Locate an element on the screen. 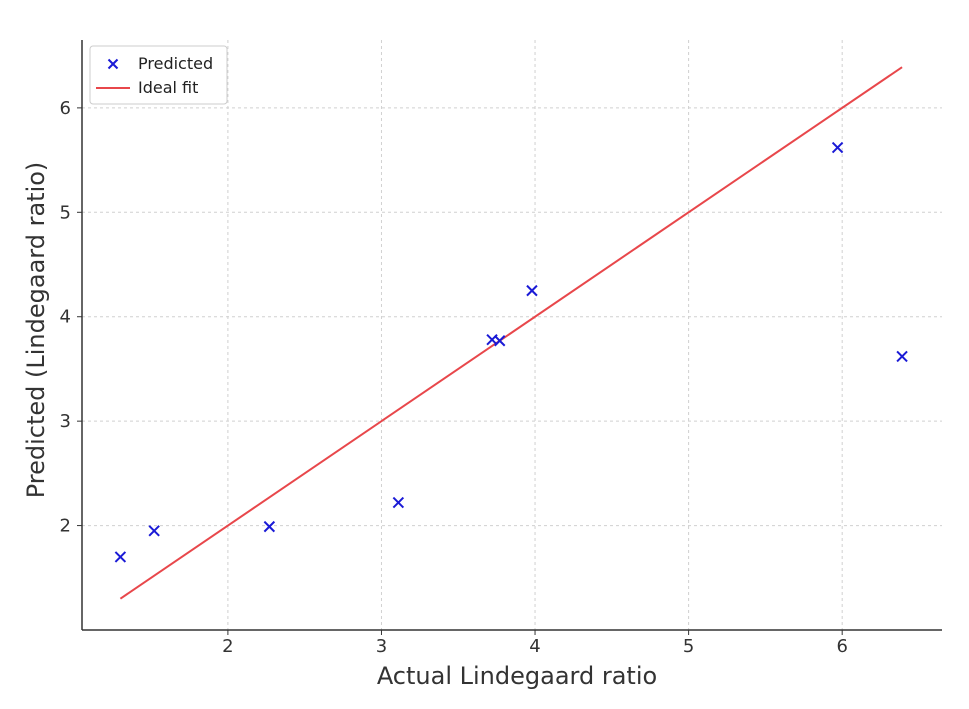 This screenshot has height=709, width=969. legend-box is located at coordinates (158, 75).